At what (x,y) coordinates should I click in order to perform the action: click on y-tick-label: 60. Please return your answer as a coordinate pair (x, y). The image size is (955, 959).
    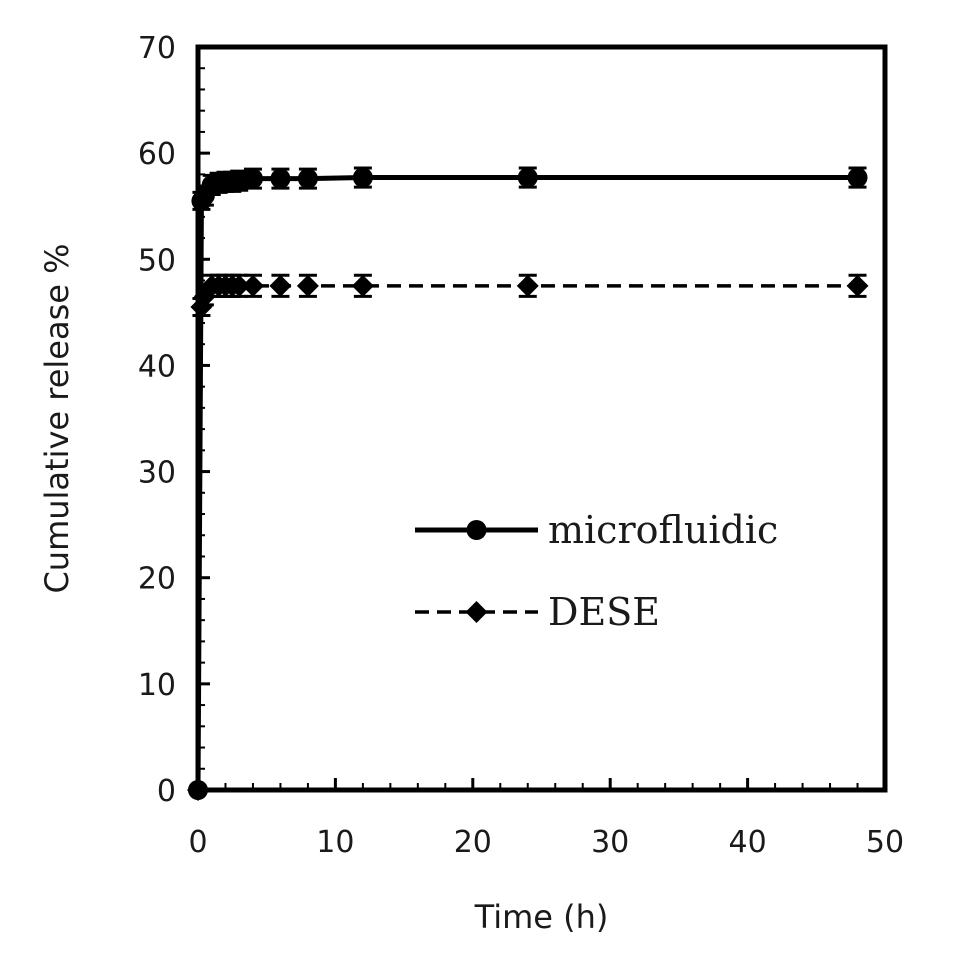
    Looking at the image, I should click on (157, 154).